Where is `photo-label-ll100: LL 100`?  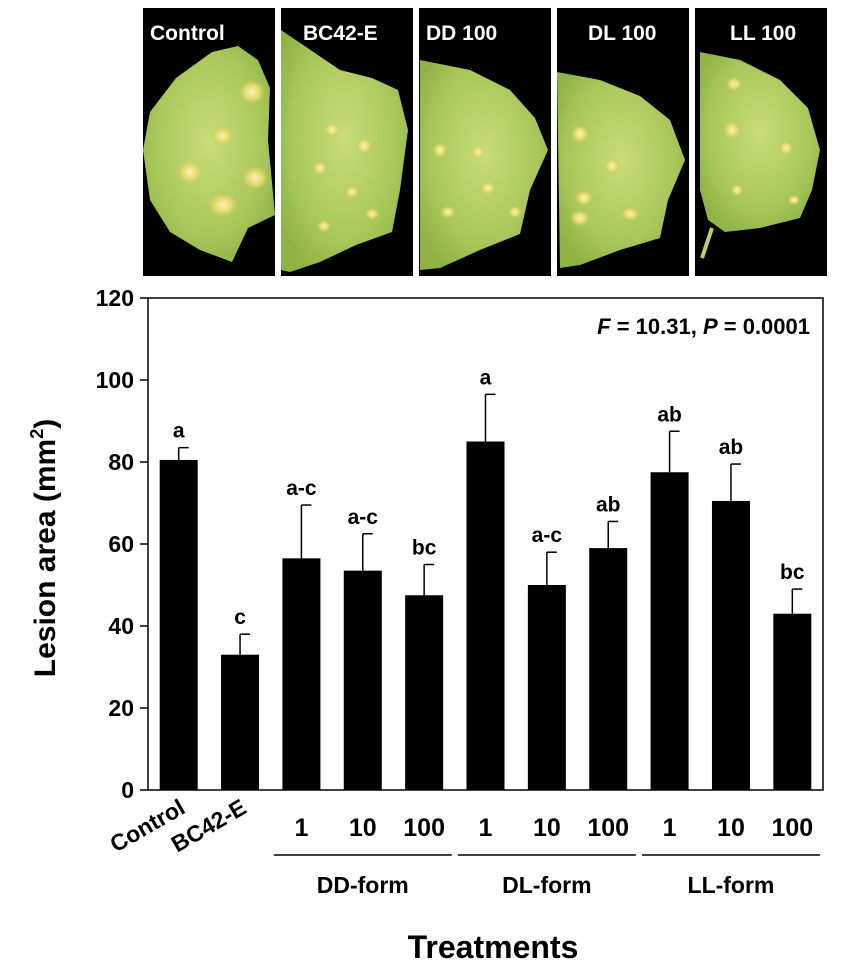
photo-label-ll100: LL 100 is located at coordinates (763, 33).